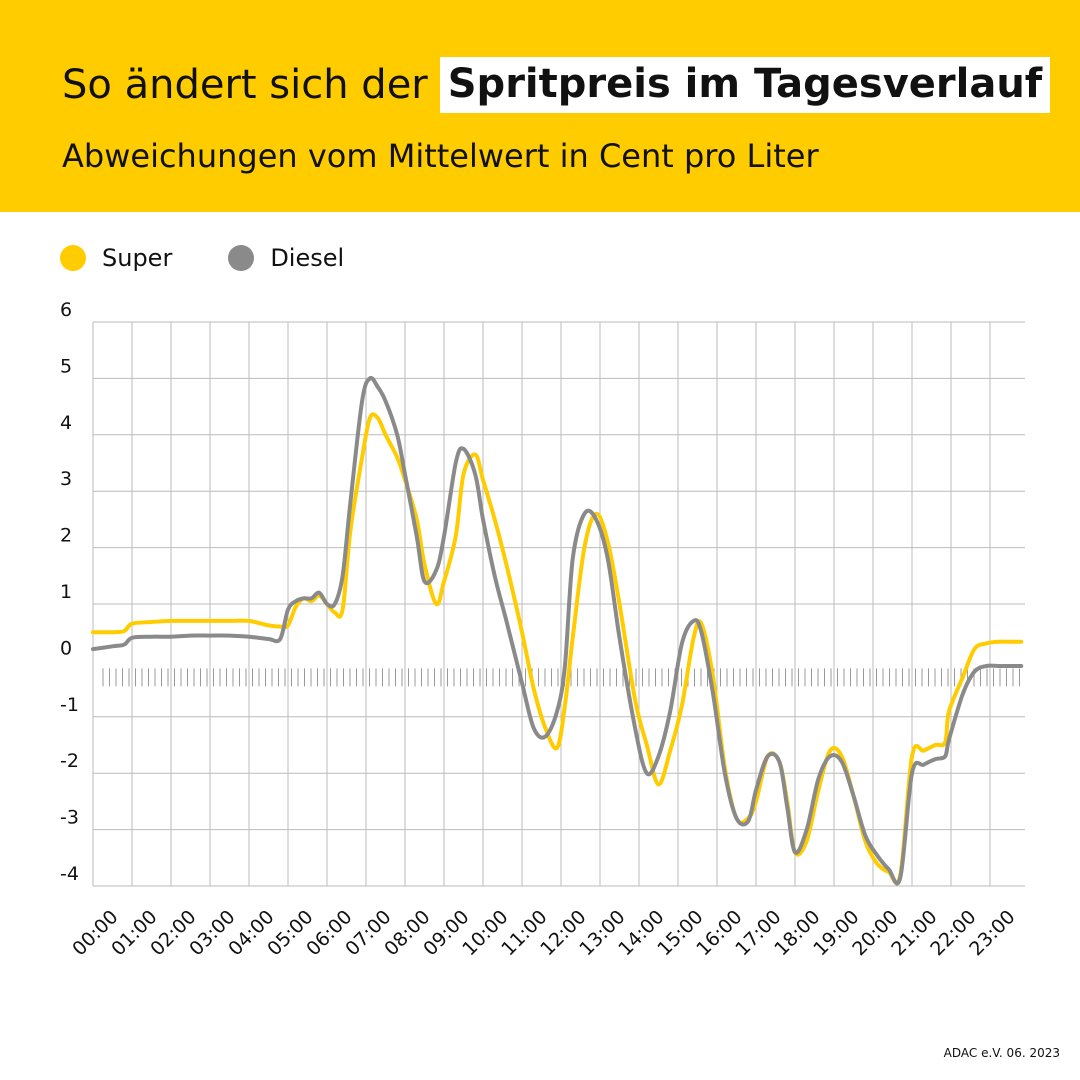 This screenshot has height=1080, width=1080. I want to click on legend-dot-diesel, so click(241, 258).